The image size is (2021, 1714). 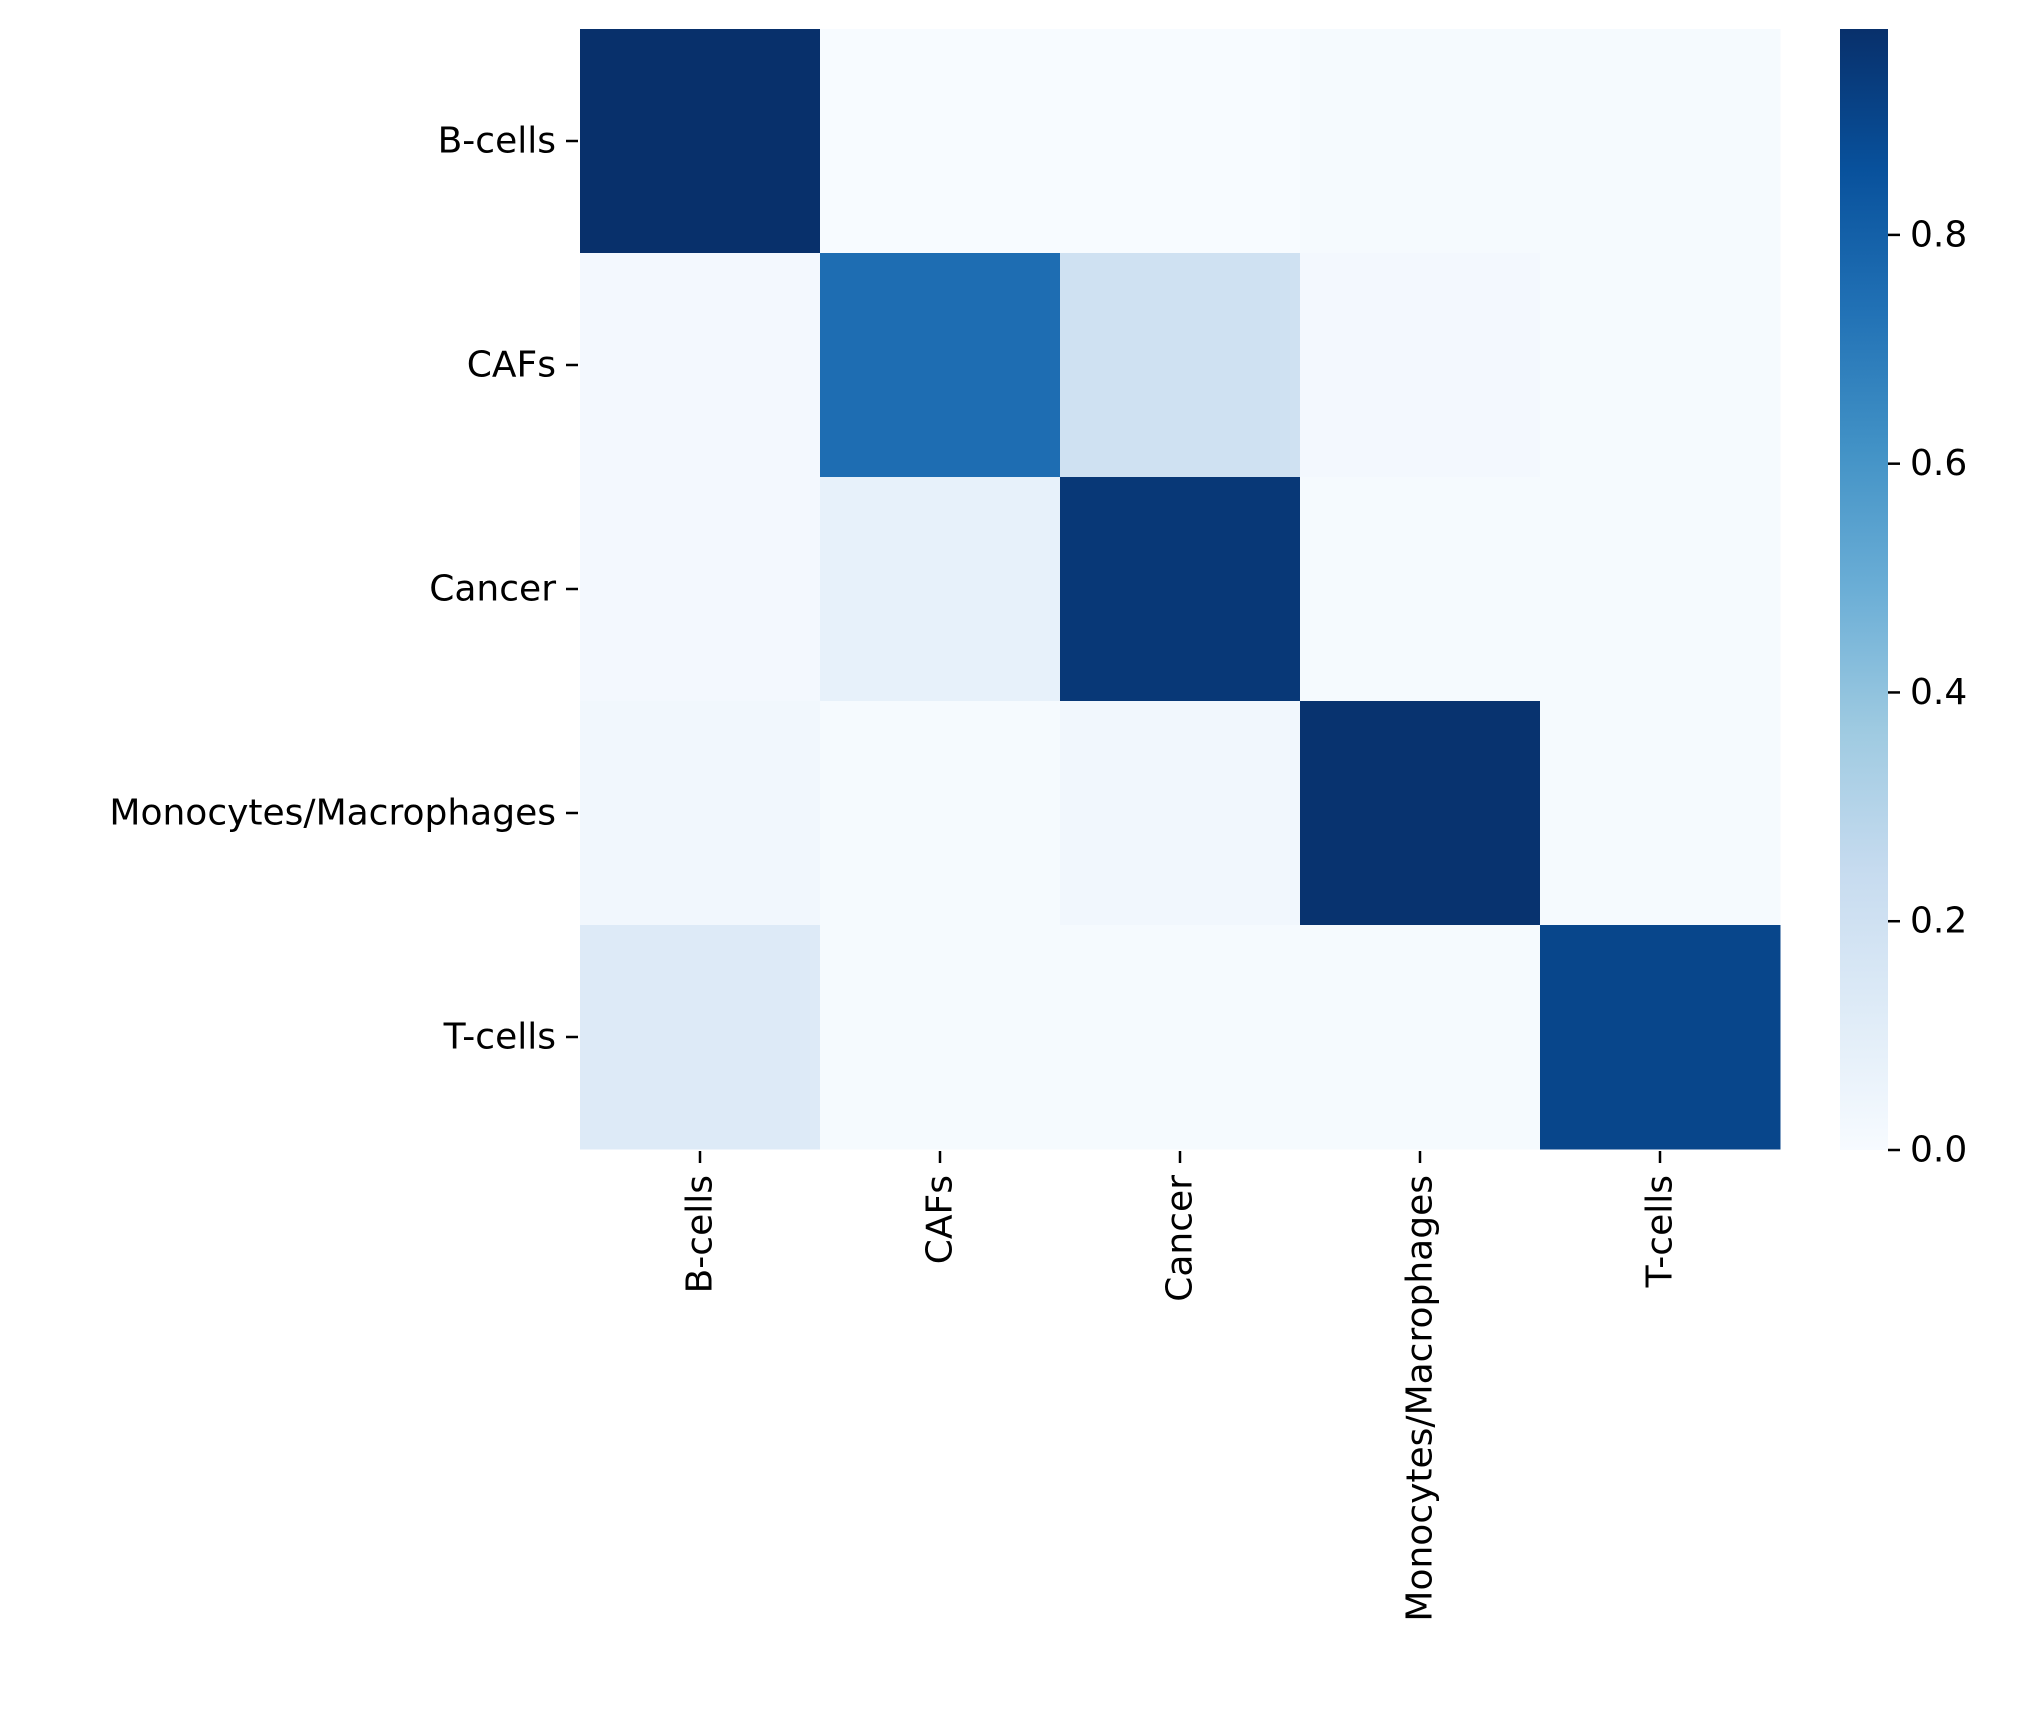 What do you see at coordinates (332, 813) in the screenshot?
I see `y-tick-label: Monocytes/Macrophages` at bounding box center [332, 813].